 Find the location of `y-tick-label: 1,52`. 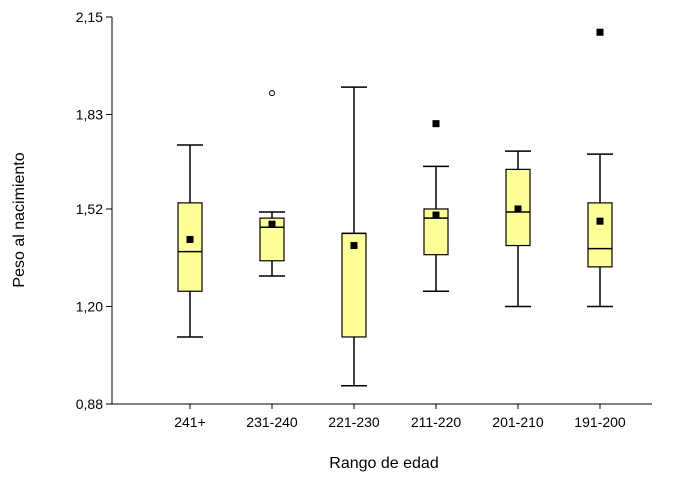

y-tick-label: 1,52 is located at coordinates (89, 209).